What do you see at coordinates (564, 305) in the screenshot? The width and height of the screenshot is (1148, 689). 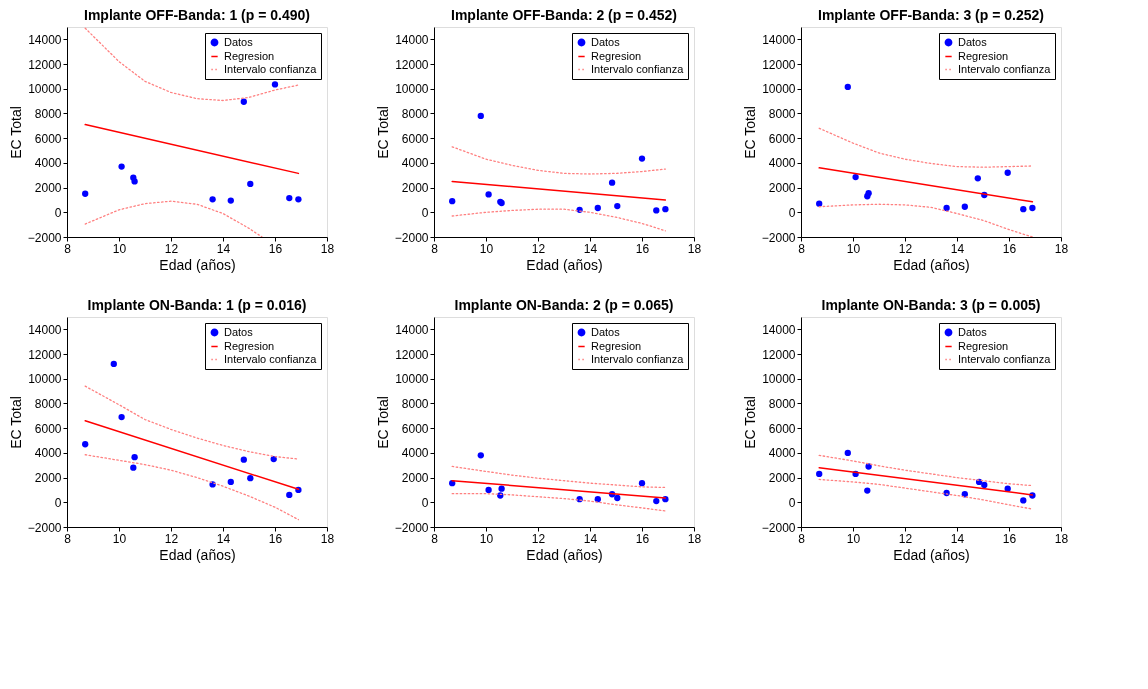 I see `chart-title: Implante ON-Banda: 2 (p = 0.065)` at bounding box center [564, 305].